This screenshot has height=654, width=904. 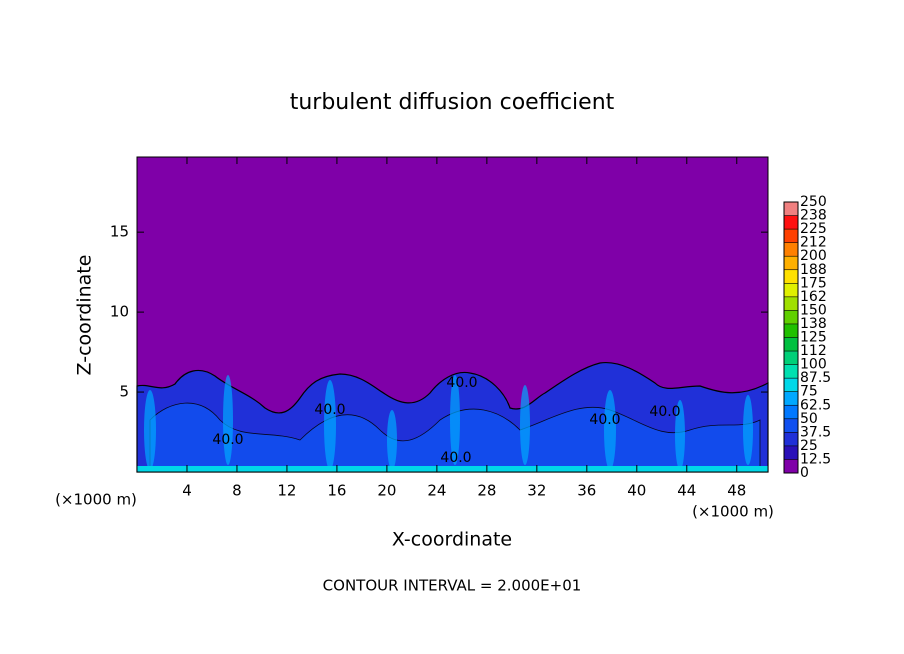 I want to click on colorbar-label: 162, so click(x=813, y=297).